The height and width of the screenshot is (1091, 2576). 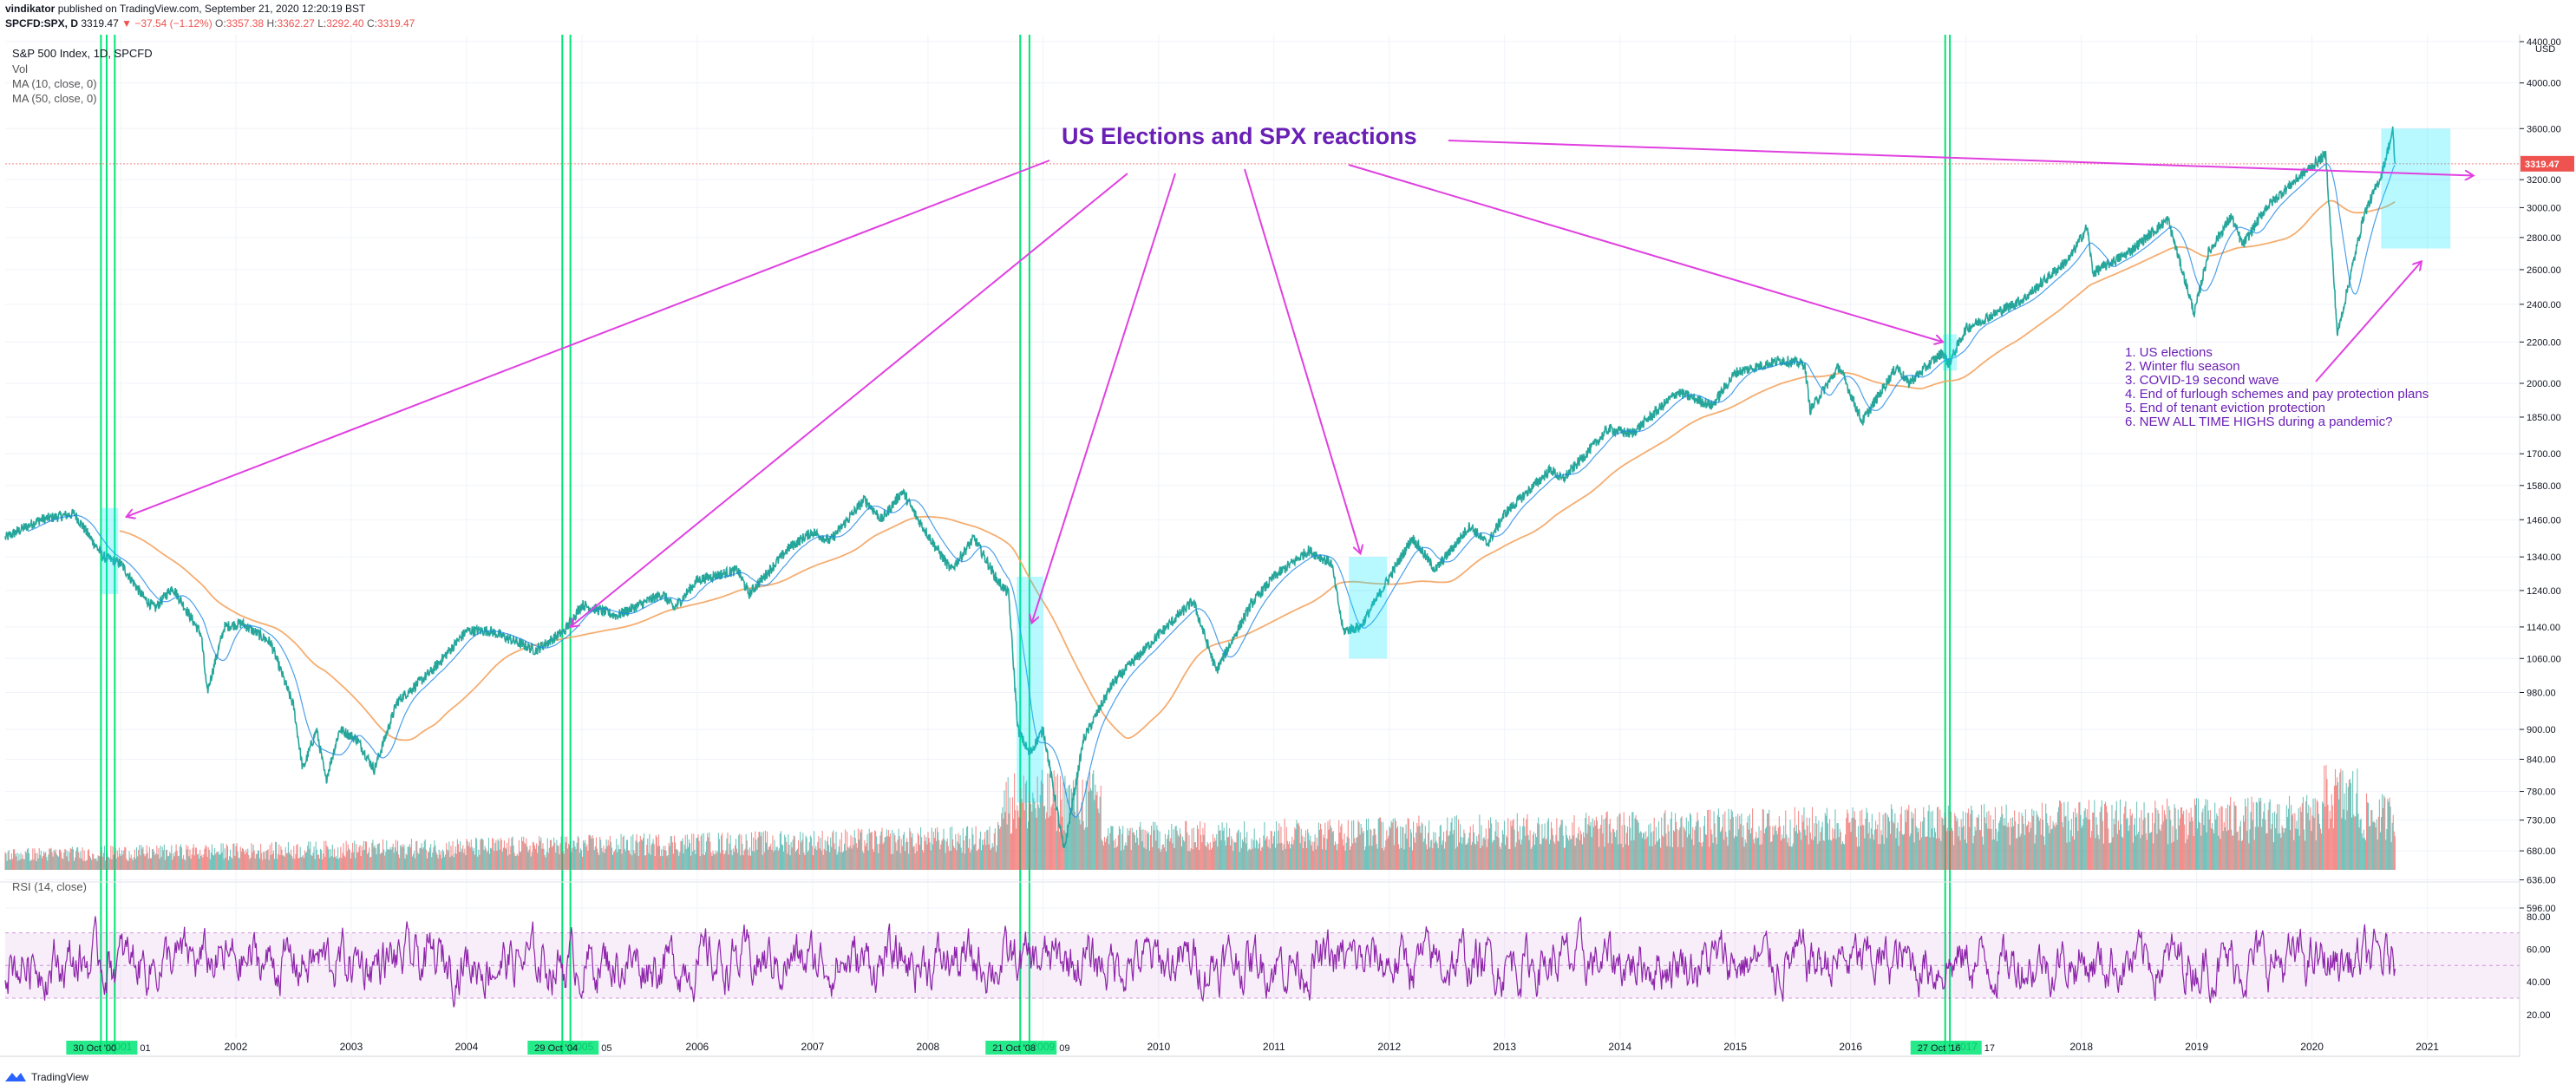 I want to click on price-tick-label: 596.00, so click(x=2541, y=909).